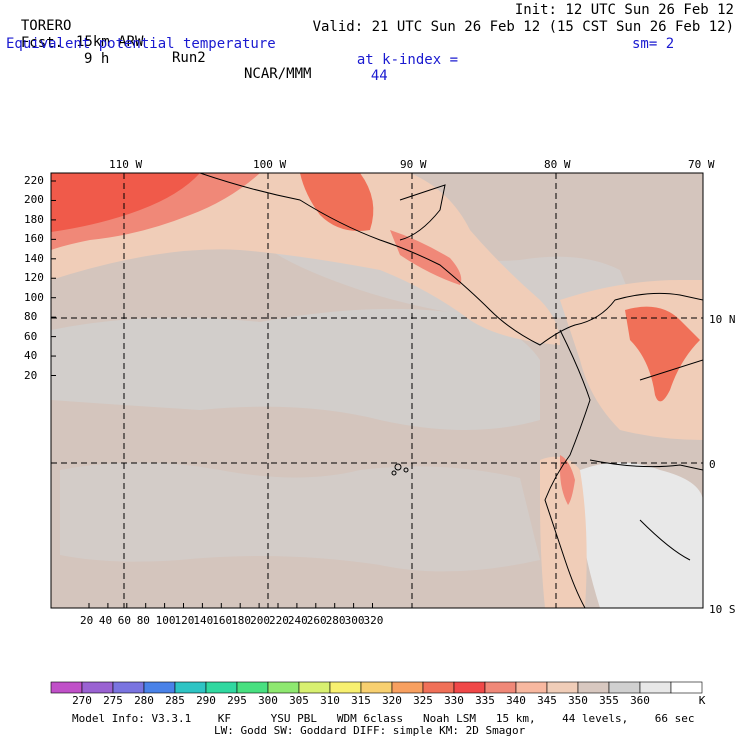  Describe the element at coordinates (422, 212) in the screenshot. I see `coastline-yucatan` at that location.